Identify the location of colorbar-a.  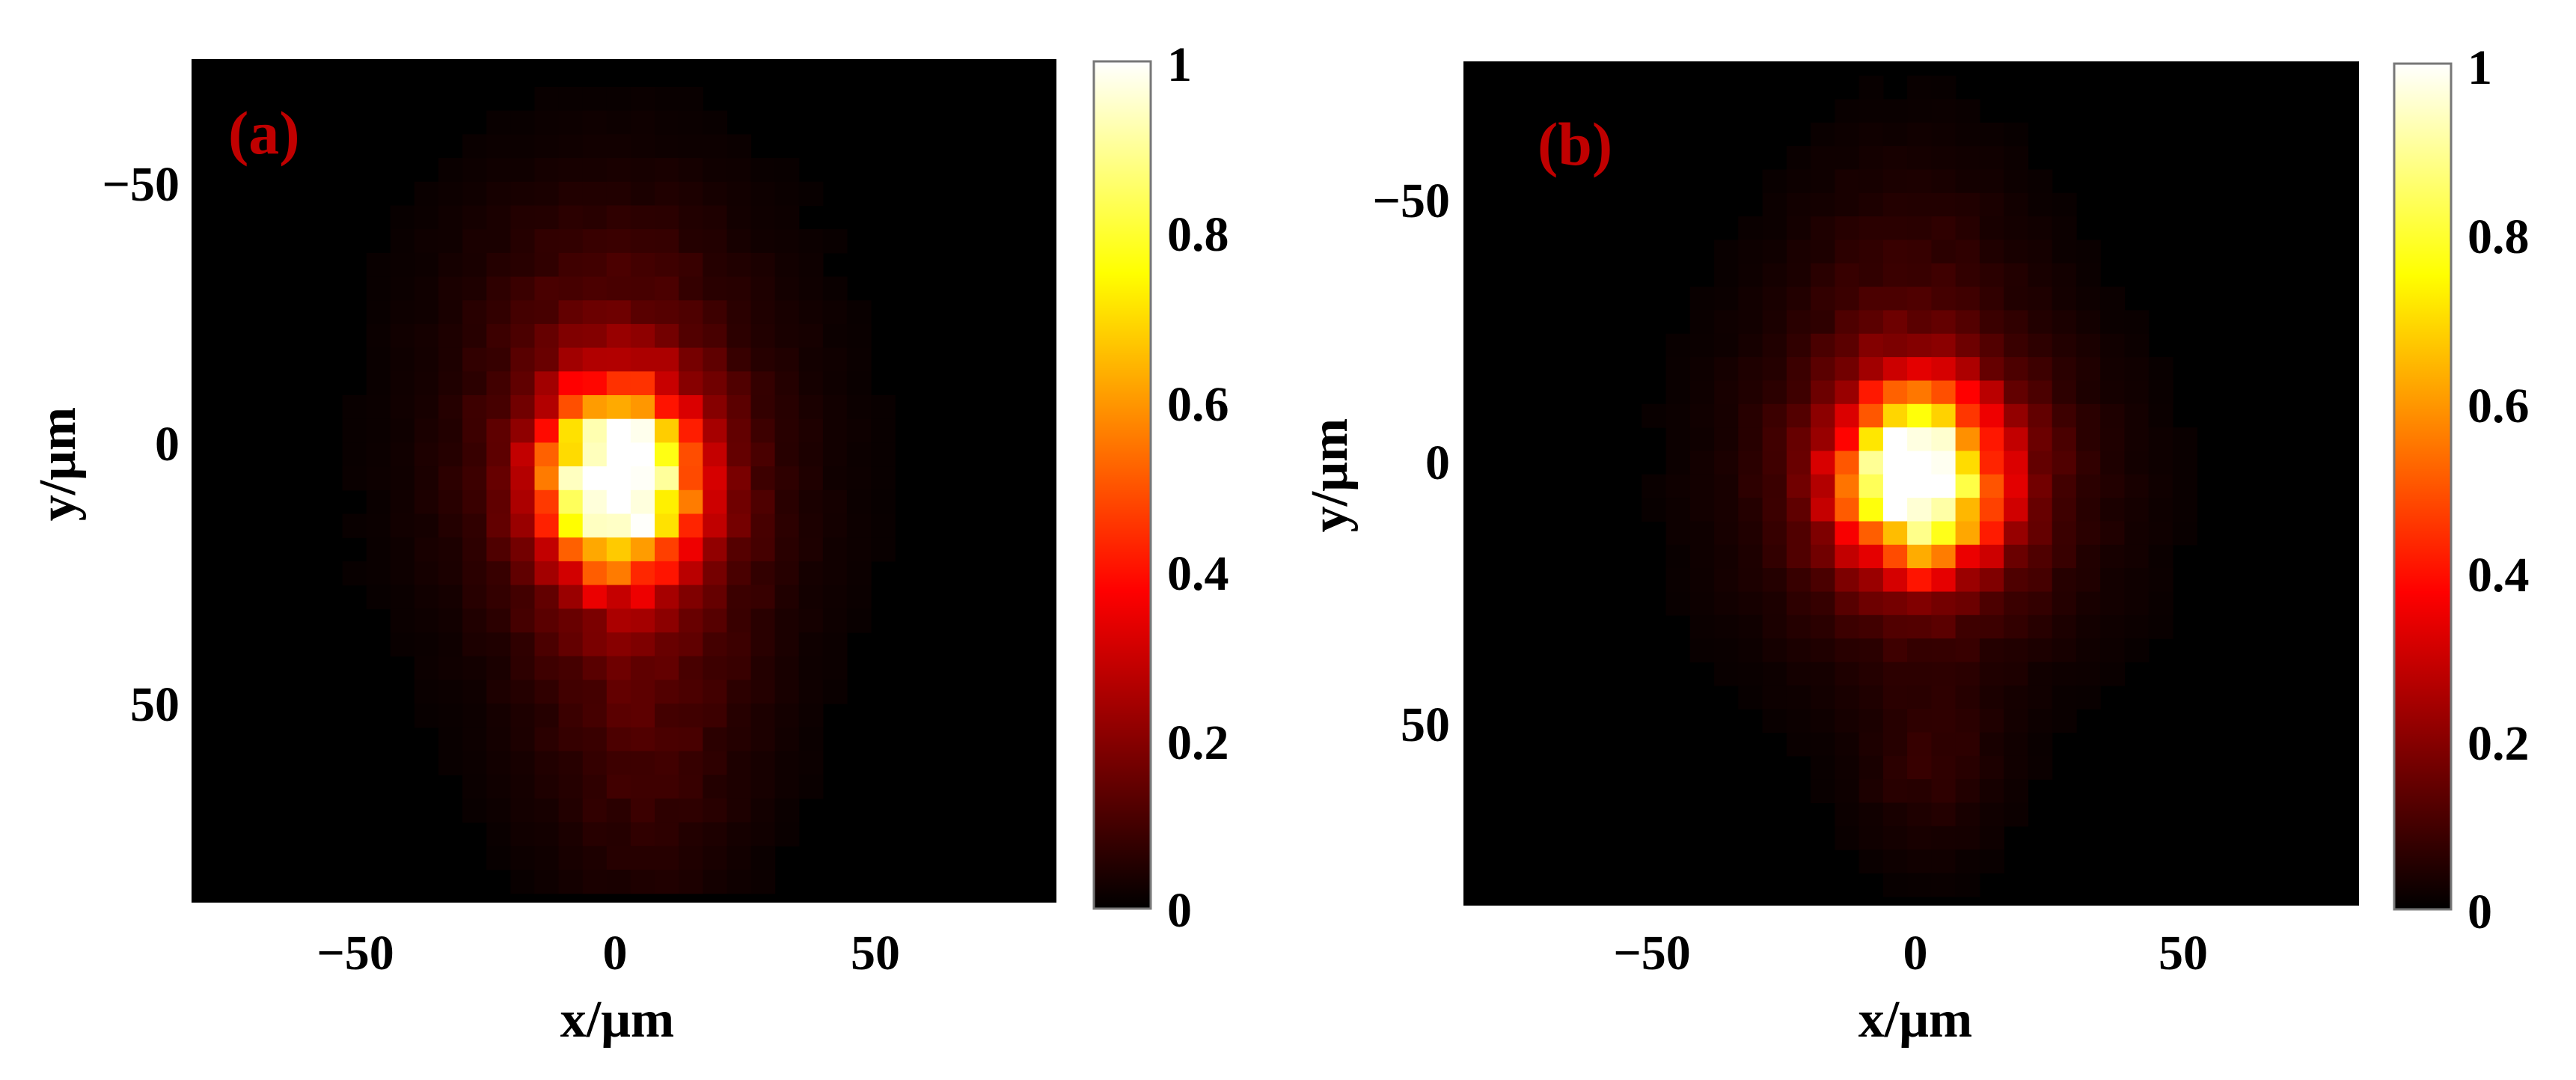
(1122, 485).